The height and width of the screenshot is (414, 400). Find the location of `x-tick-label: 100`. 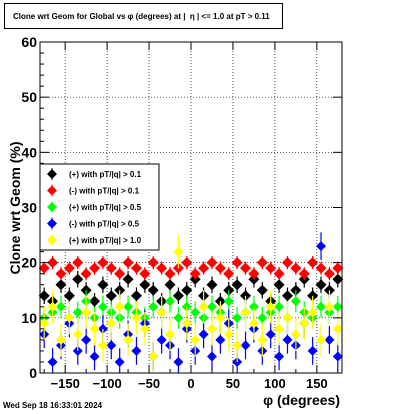

x-tick-label: 100 is located at coordinates (275, 383).